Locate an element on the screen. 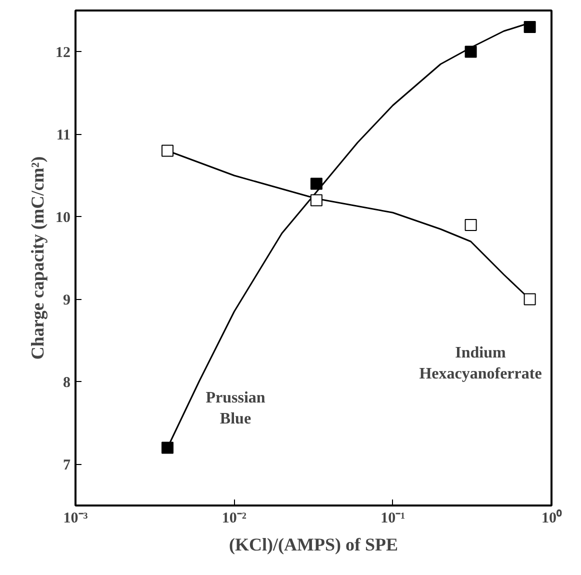  x-tick-label: 10⁰ is located at coordinates (552, 517).